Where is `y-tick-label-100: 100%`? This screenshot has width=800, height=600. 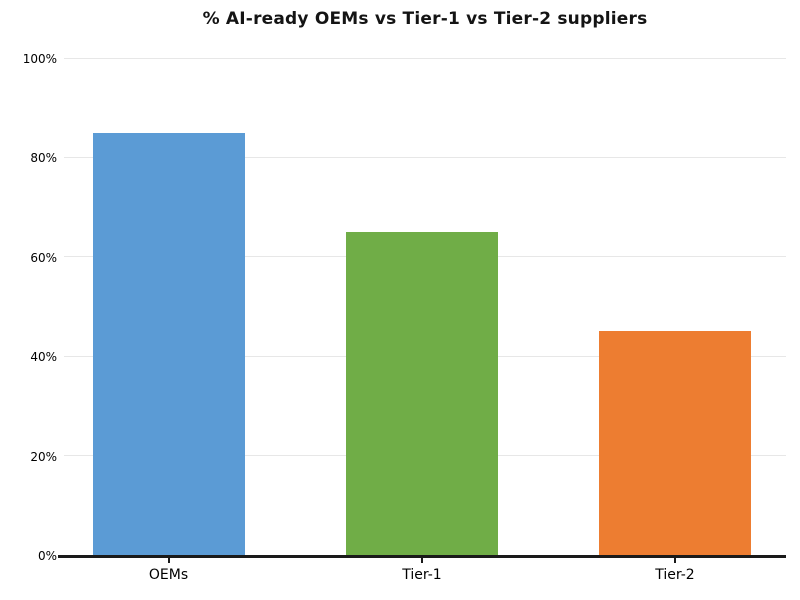
y-tick-label-100: 100% is located at coordinates (39, 59).